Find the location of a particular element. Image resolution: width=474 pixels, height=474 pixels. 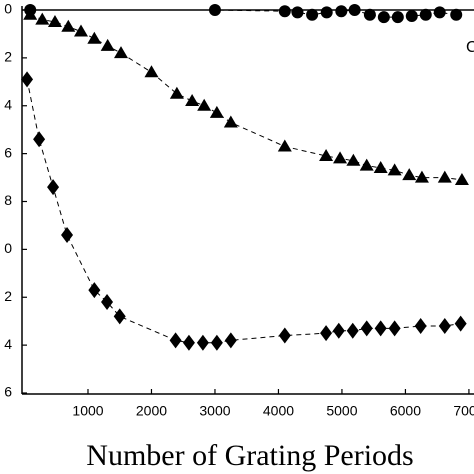

x-tick-label: 7000 is located at coordinates (463, 411).